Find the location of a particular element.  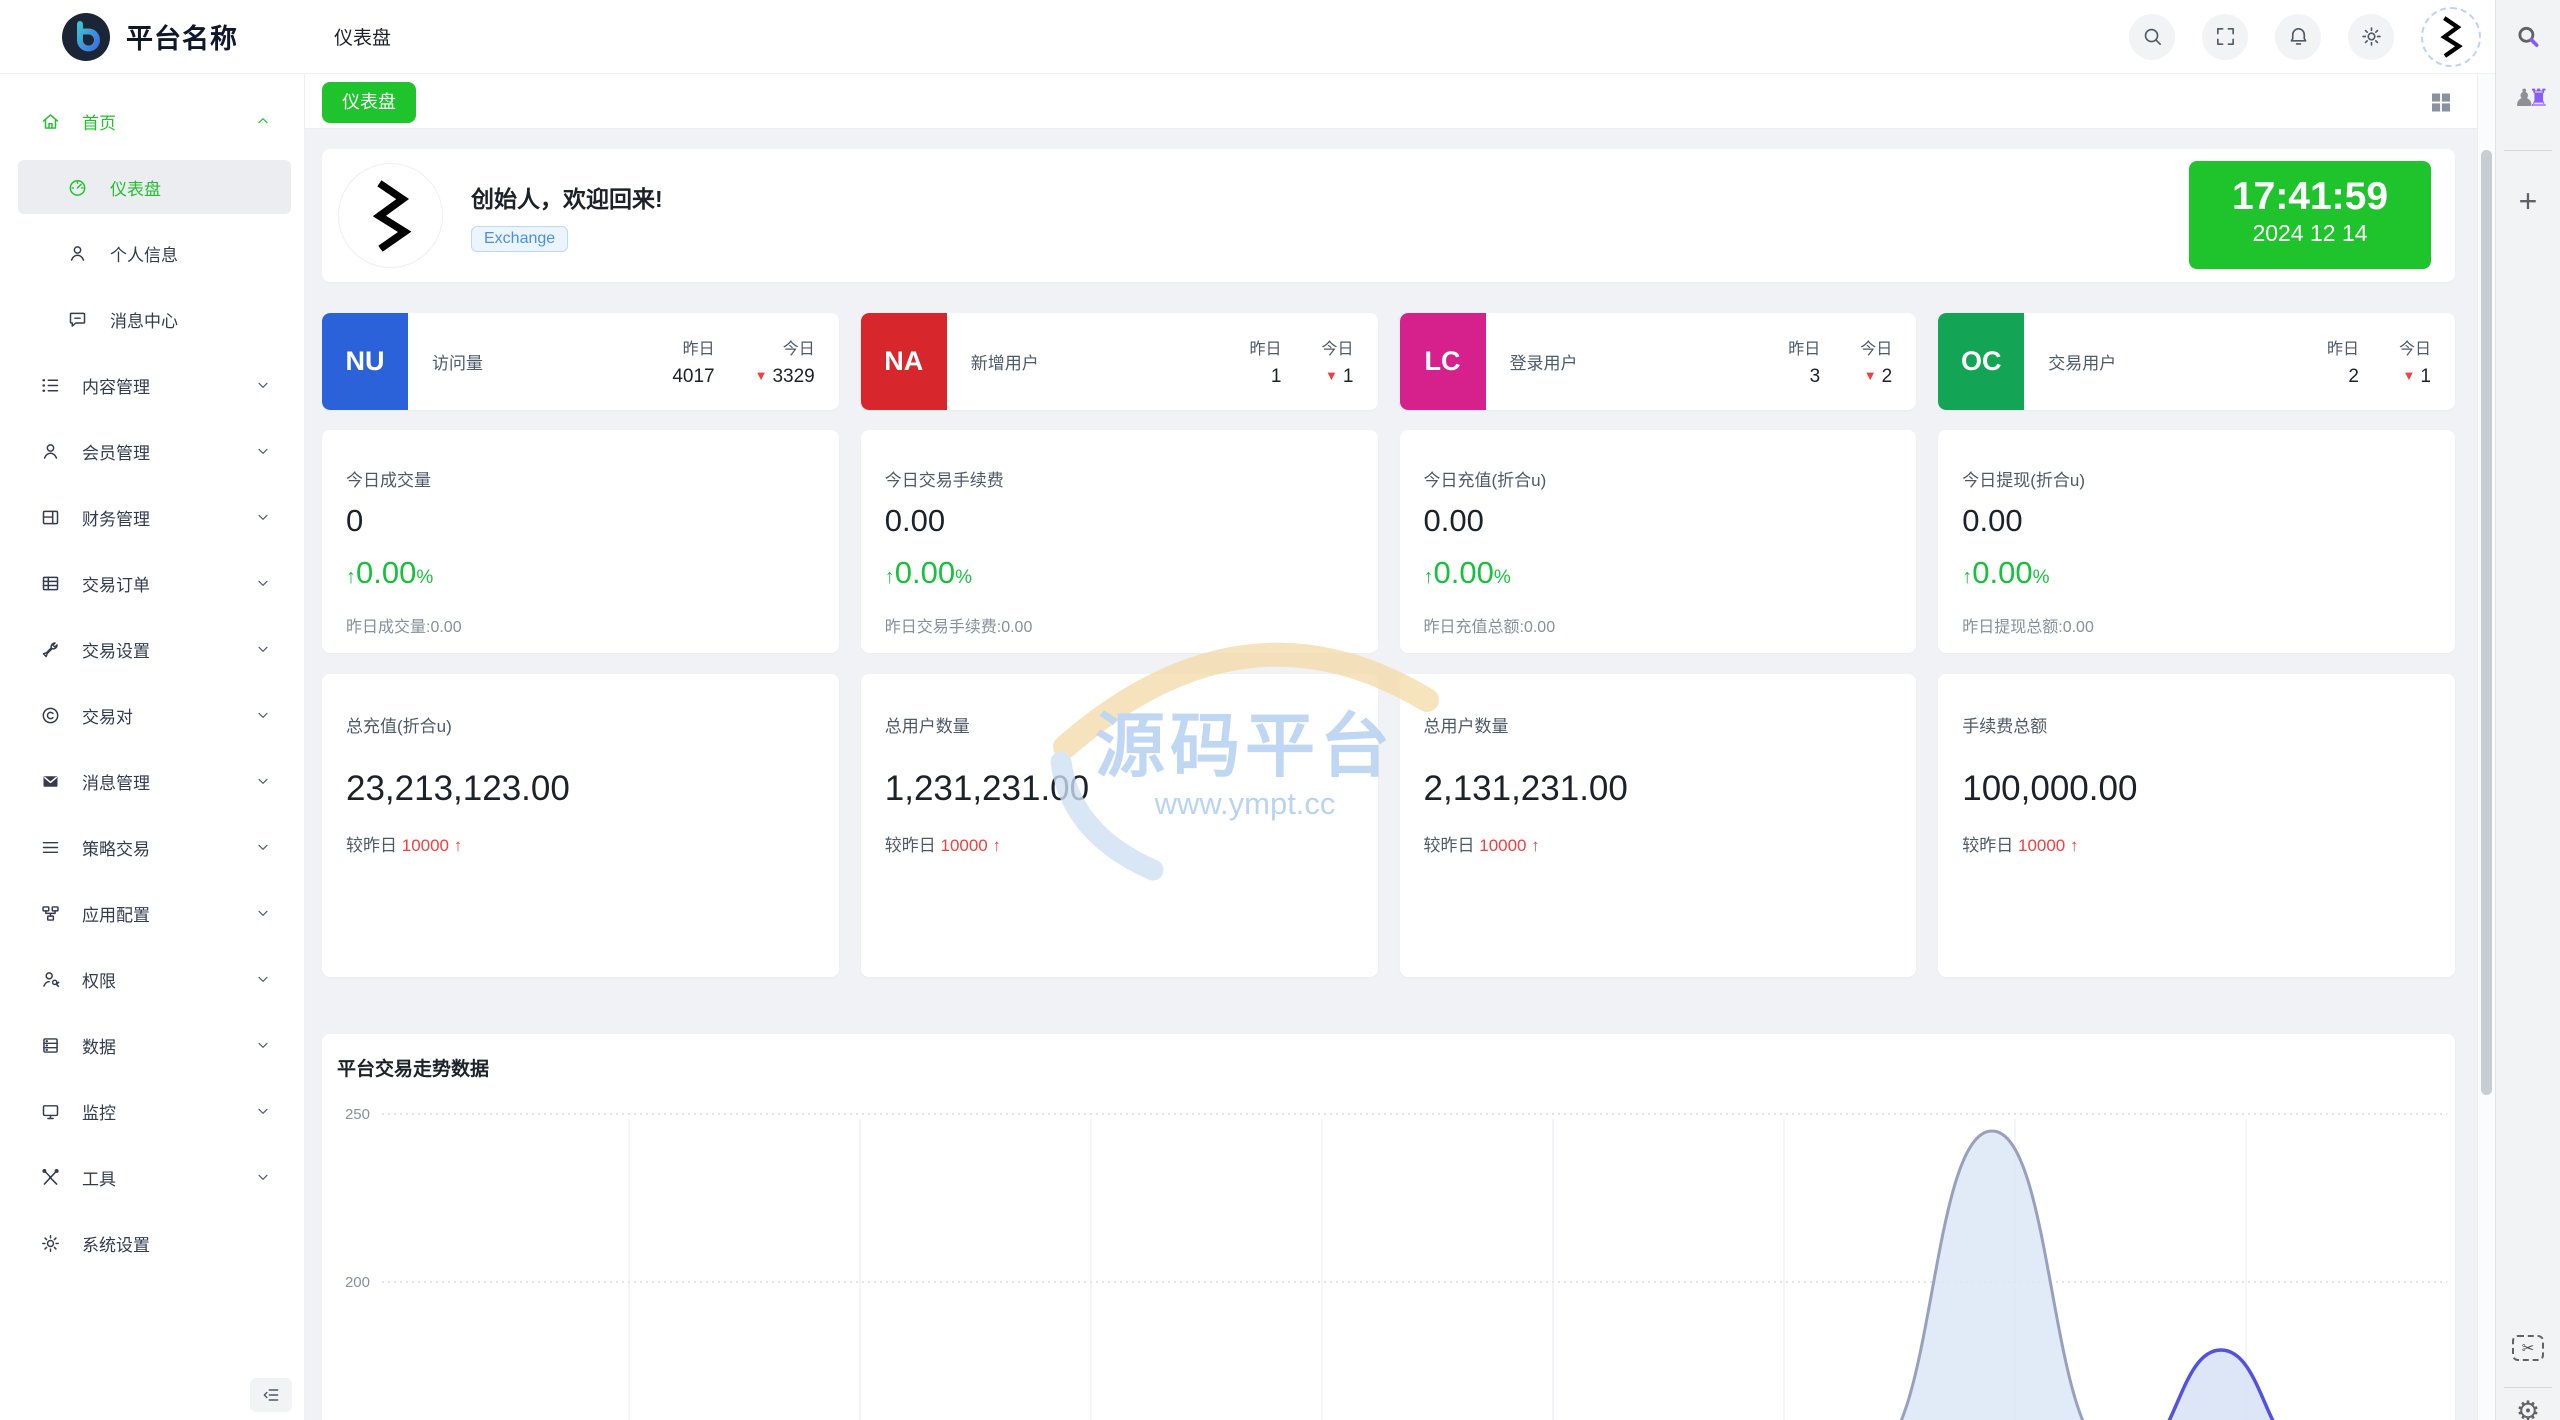

settings-button is located at coordinates (2371, 36).